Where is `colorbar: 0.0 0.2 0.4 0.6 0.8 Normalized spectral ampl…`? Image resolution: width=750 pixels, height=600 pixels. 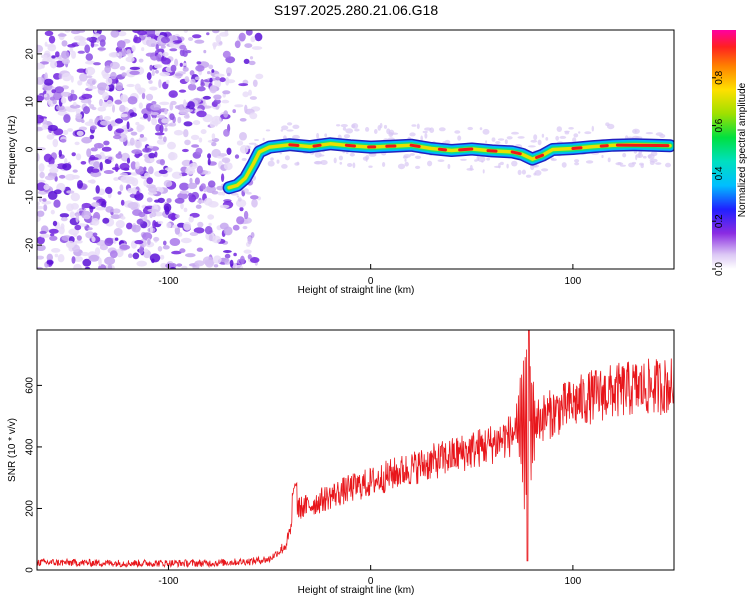
colorbar: 0.0 0.2 0.4 0.6 0.8 Normalized spectral ampl… is located at coordinates (730, 153).